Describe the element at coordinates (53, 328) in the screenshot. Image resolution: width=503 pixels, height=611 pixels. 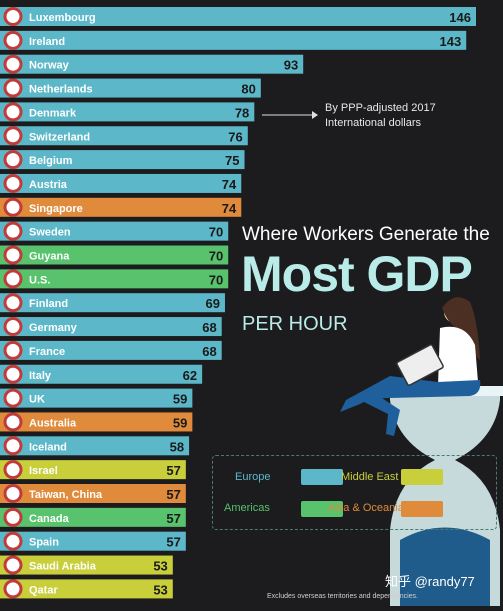
I see `bar-label-germany: Germany` at that location.